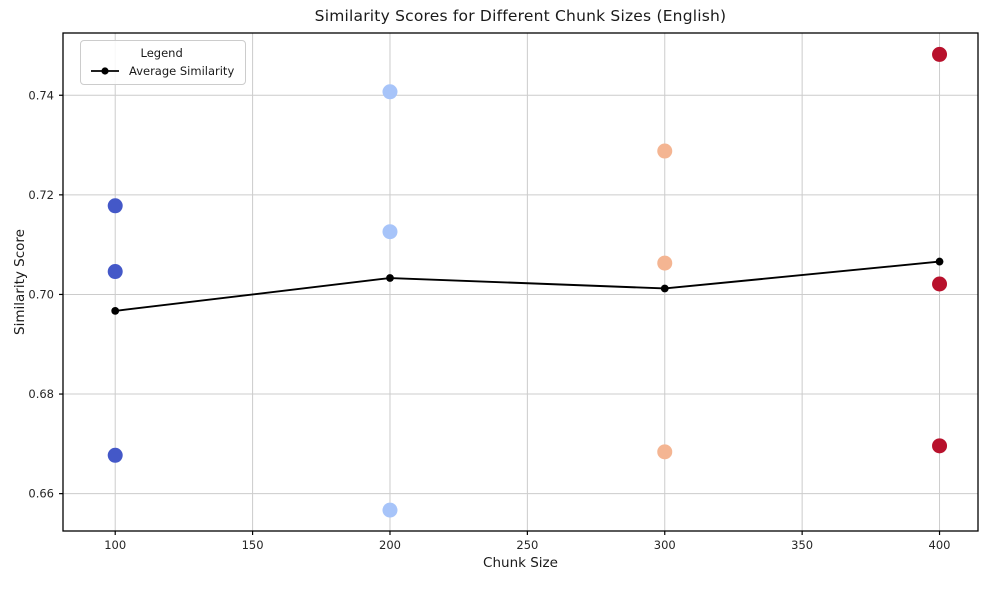 The height and width of the screenshot is (590, 989). Describe the element at coordinates (665, 545) in the screenshot. I see `x-tick-label: 300` at that location.